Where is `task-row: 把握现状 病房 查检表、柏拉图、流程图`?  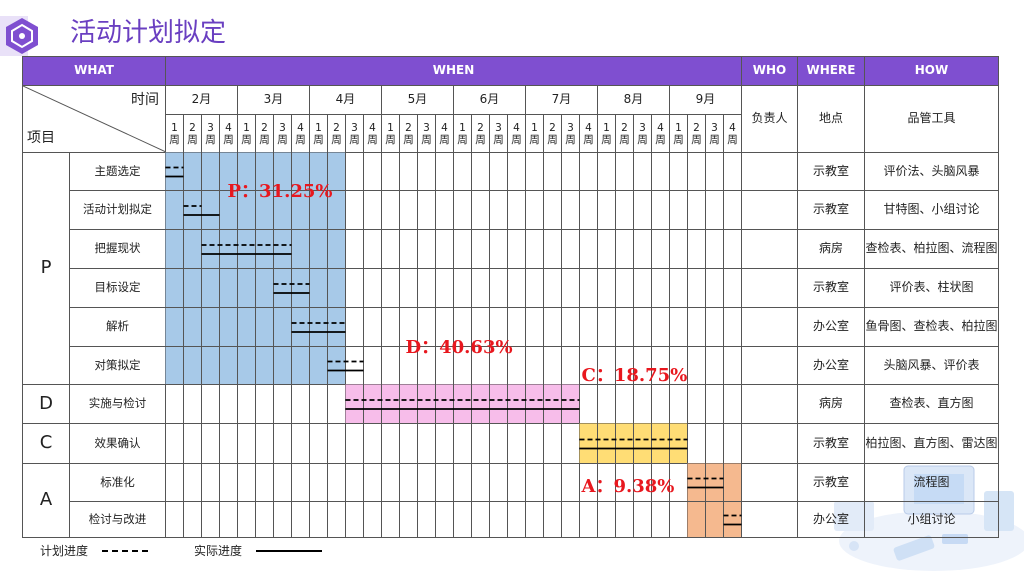
task-row: 把握现状 病房 查检表、柏拉图、流程图 is located at coordinates (511, 249).